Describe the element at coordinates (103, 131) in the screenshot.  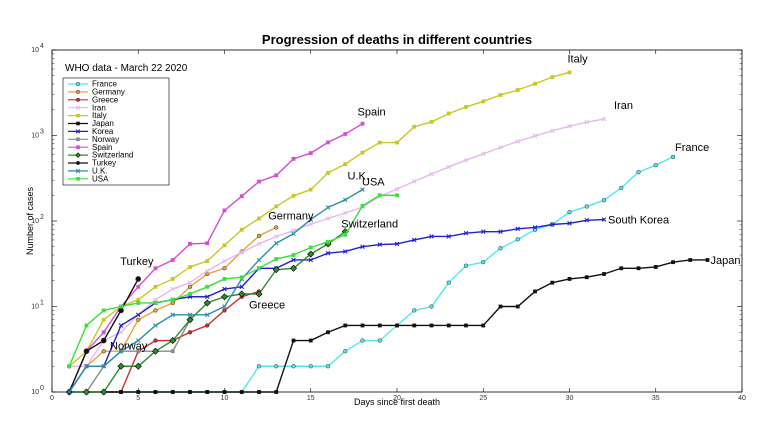
I see `legend-label: Korea` at that location.